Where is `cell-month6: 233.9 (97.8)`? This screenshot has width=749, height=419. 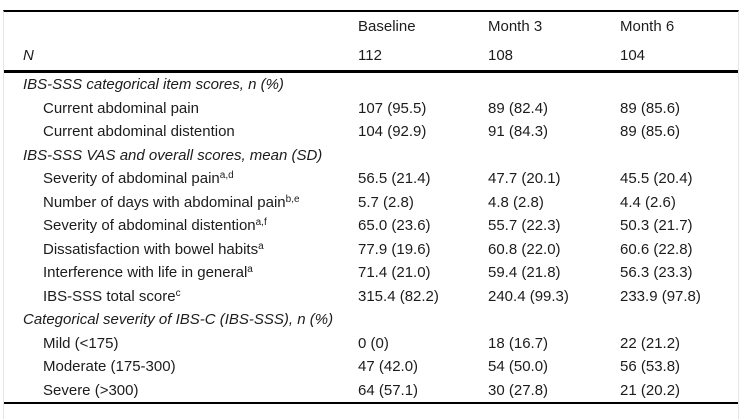
cell-month6: 233.9 (97.8) is located at coordinates (660, 296).